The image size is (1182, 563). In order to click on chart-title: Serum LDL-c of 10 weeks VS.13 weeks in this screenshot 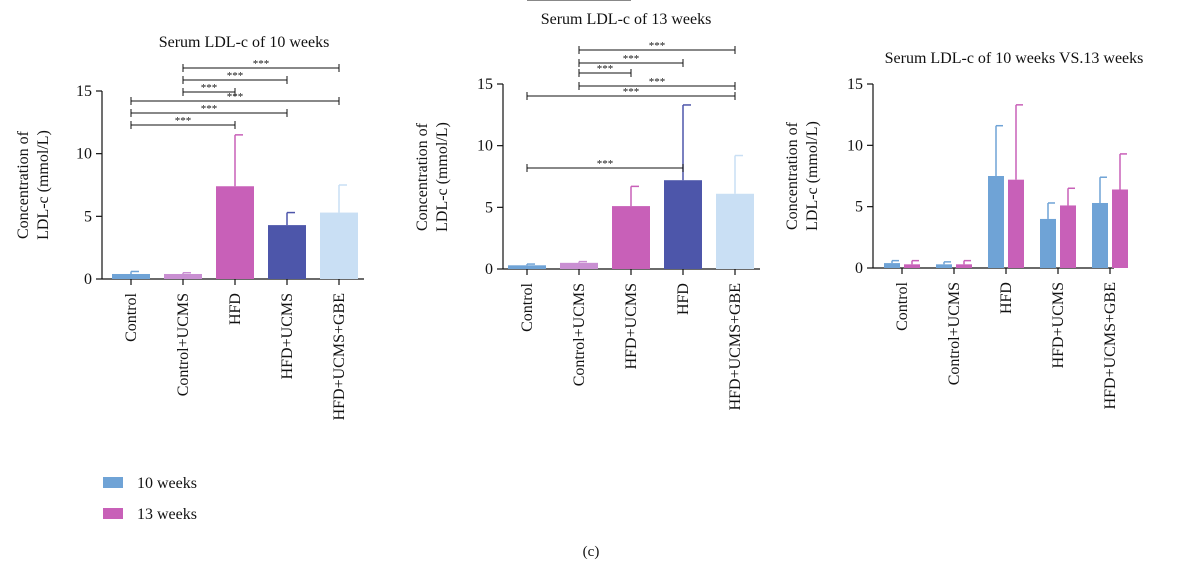, I will do `click(1014, 58)`.